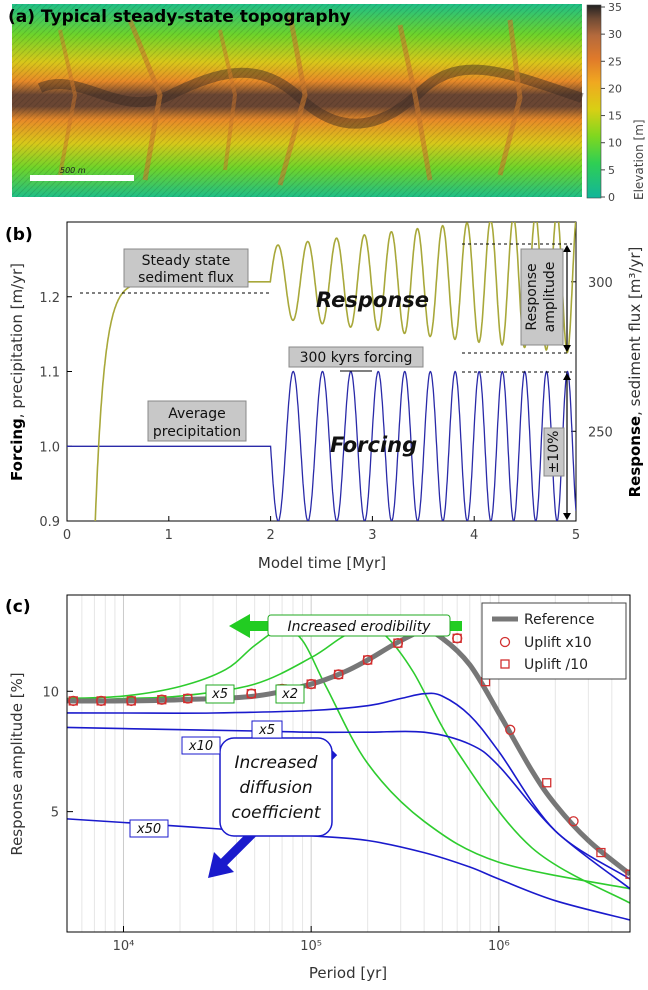 The image size is (648, 990). Describe the element at coordinates (197, 432) in the screenshot. I see `average-precip-line2: precipitation` at that location.